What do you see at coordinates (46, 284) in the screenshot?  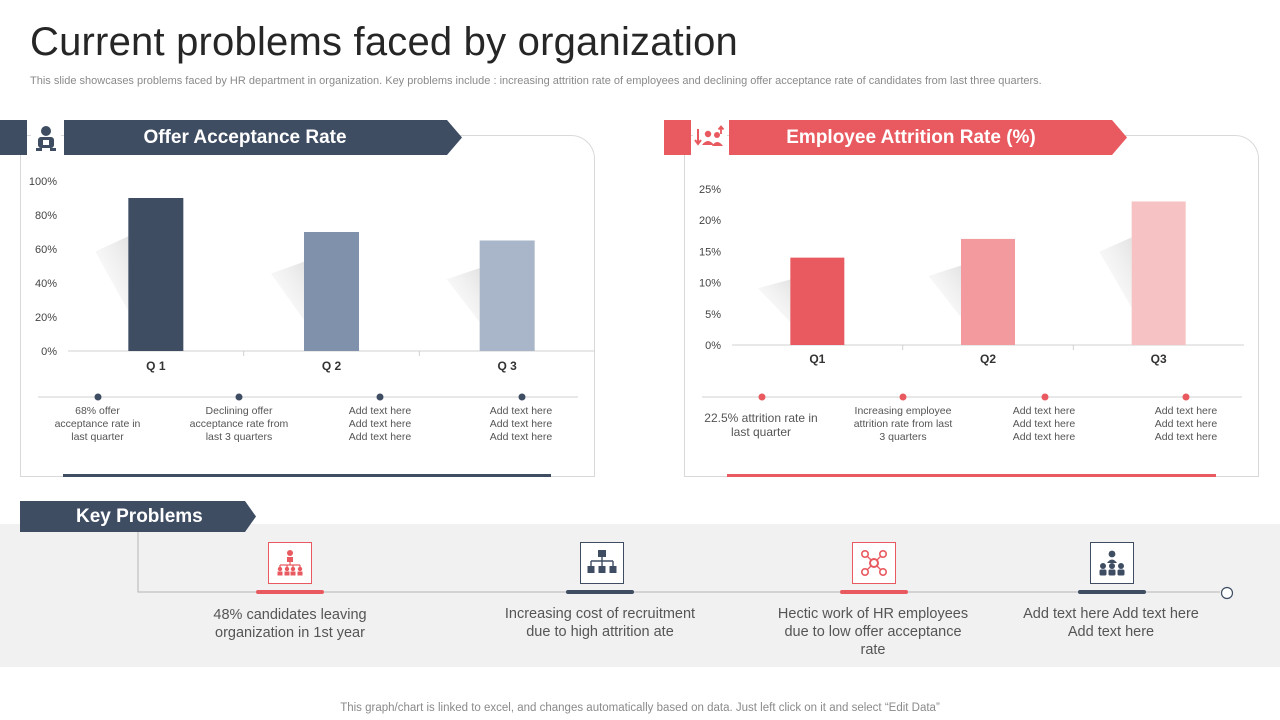 I see `y-tick-label: 40%` at bounding box center [46, 284].